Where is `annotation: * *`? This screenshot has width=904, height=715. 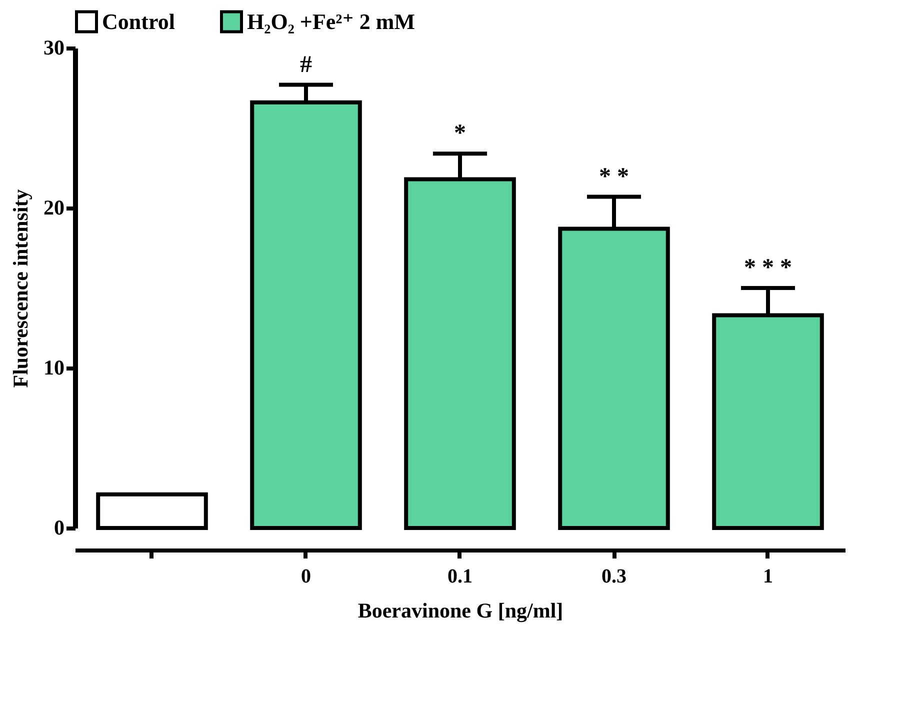 annotation: * * is located at coordinates (614, 177).